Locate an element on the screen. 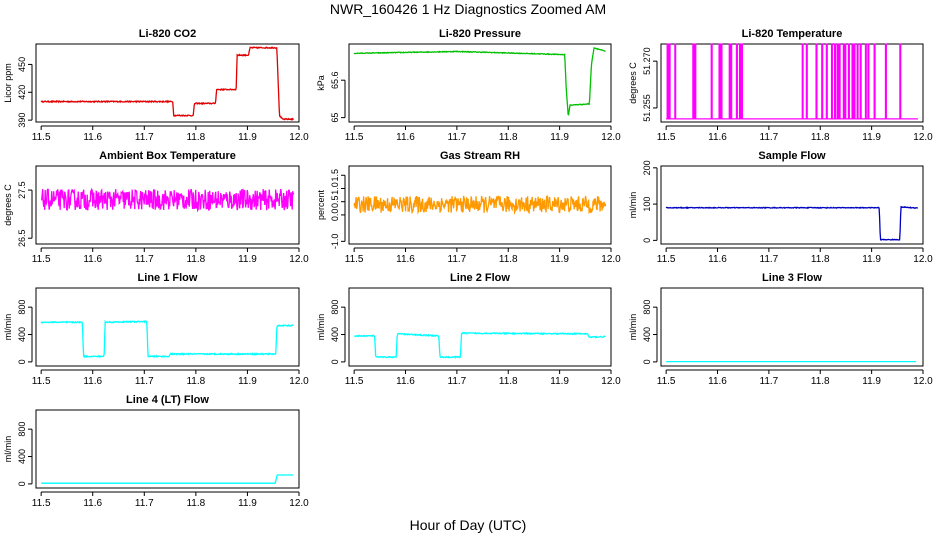 Image resolution: width=936 pixels, height=540 pixels. chart-title: Gas Stream RH is located at coordinates (480, 156).